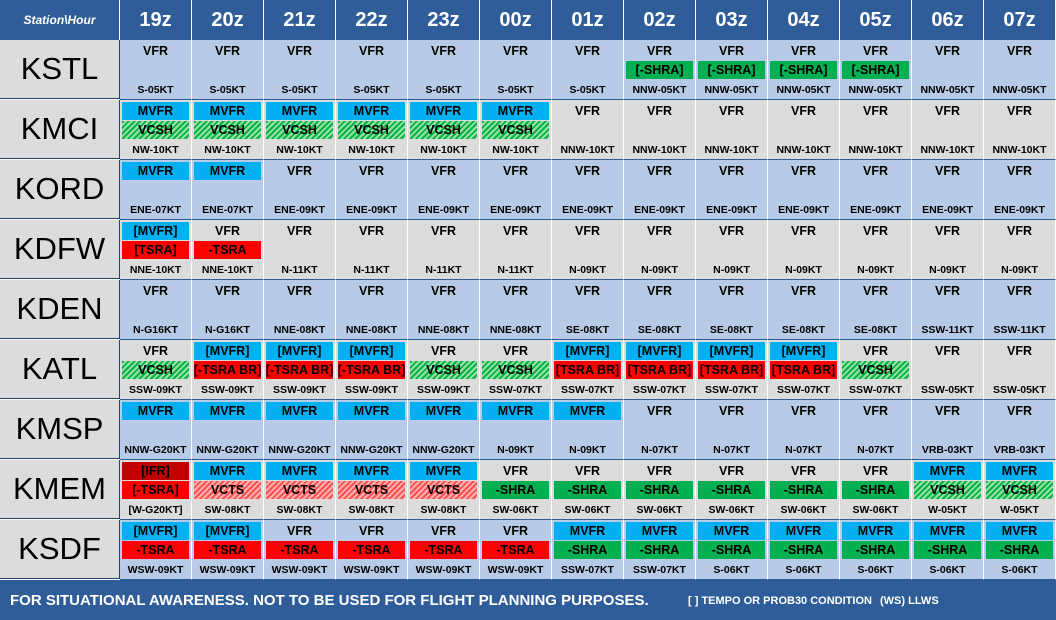  What do you see at coordinates (1019, 210) in the screenshot?
I see `wind-value: ENE-09KT` at bounding box center [1019, 210].